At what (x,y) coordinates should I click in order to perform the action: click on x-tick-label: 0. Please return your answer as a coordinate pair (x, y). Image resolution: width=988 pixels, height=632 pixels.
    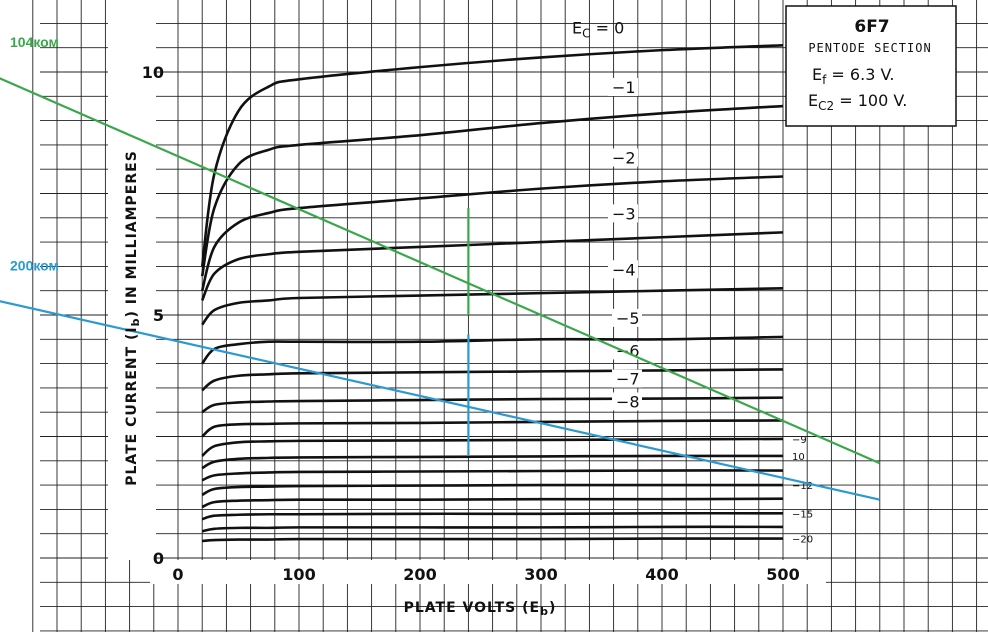
    Looking at the image, I should click on (177, 574).